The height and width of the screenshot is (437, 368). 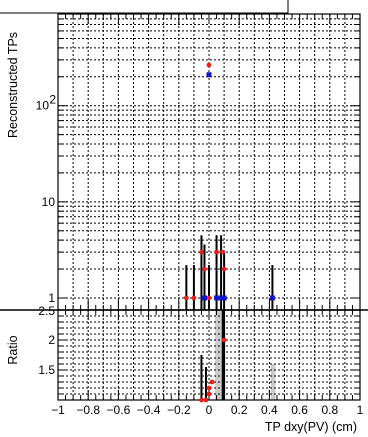 What do you see at coordinates (149, 410) in the screenshot?
I see `x-tick-label: −0.4` at bounding box center [149, 410].